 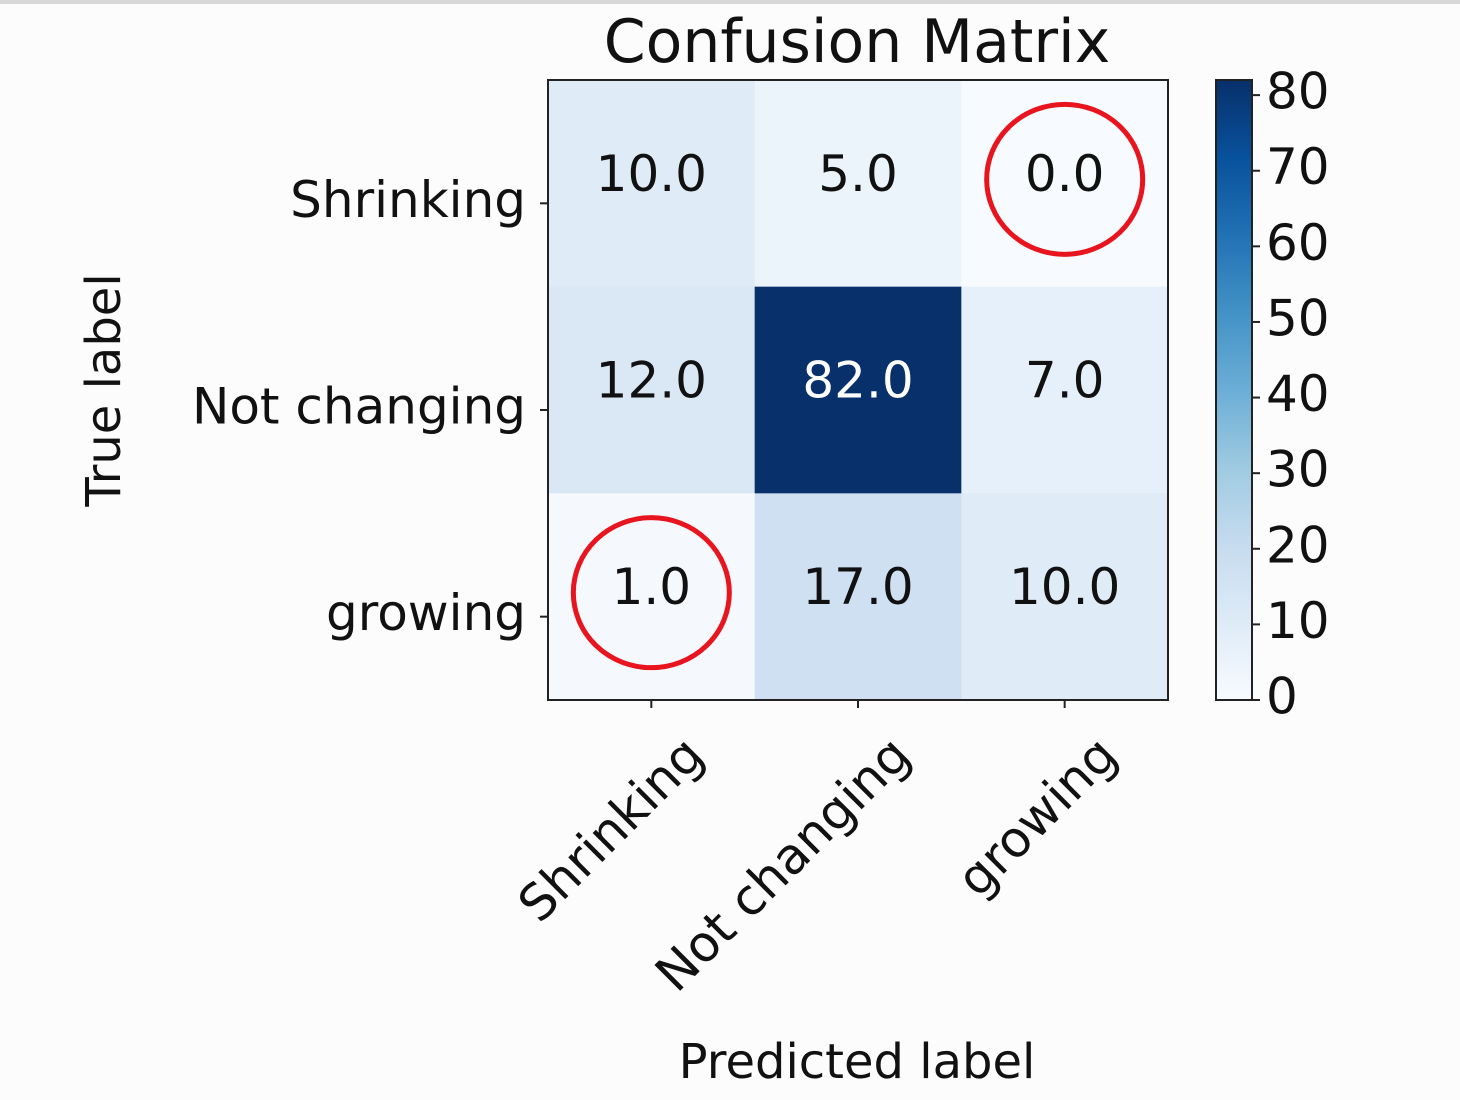 I want to click on colorbar-gradient, so click(x=1234, y=390).